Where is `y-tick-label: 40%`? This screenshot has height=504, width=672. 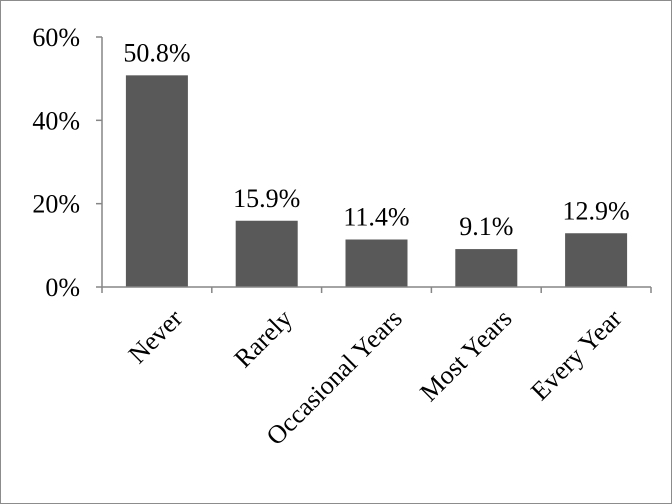
y-tick-label: 40% is located at coordinates (56, 120).